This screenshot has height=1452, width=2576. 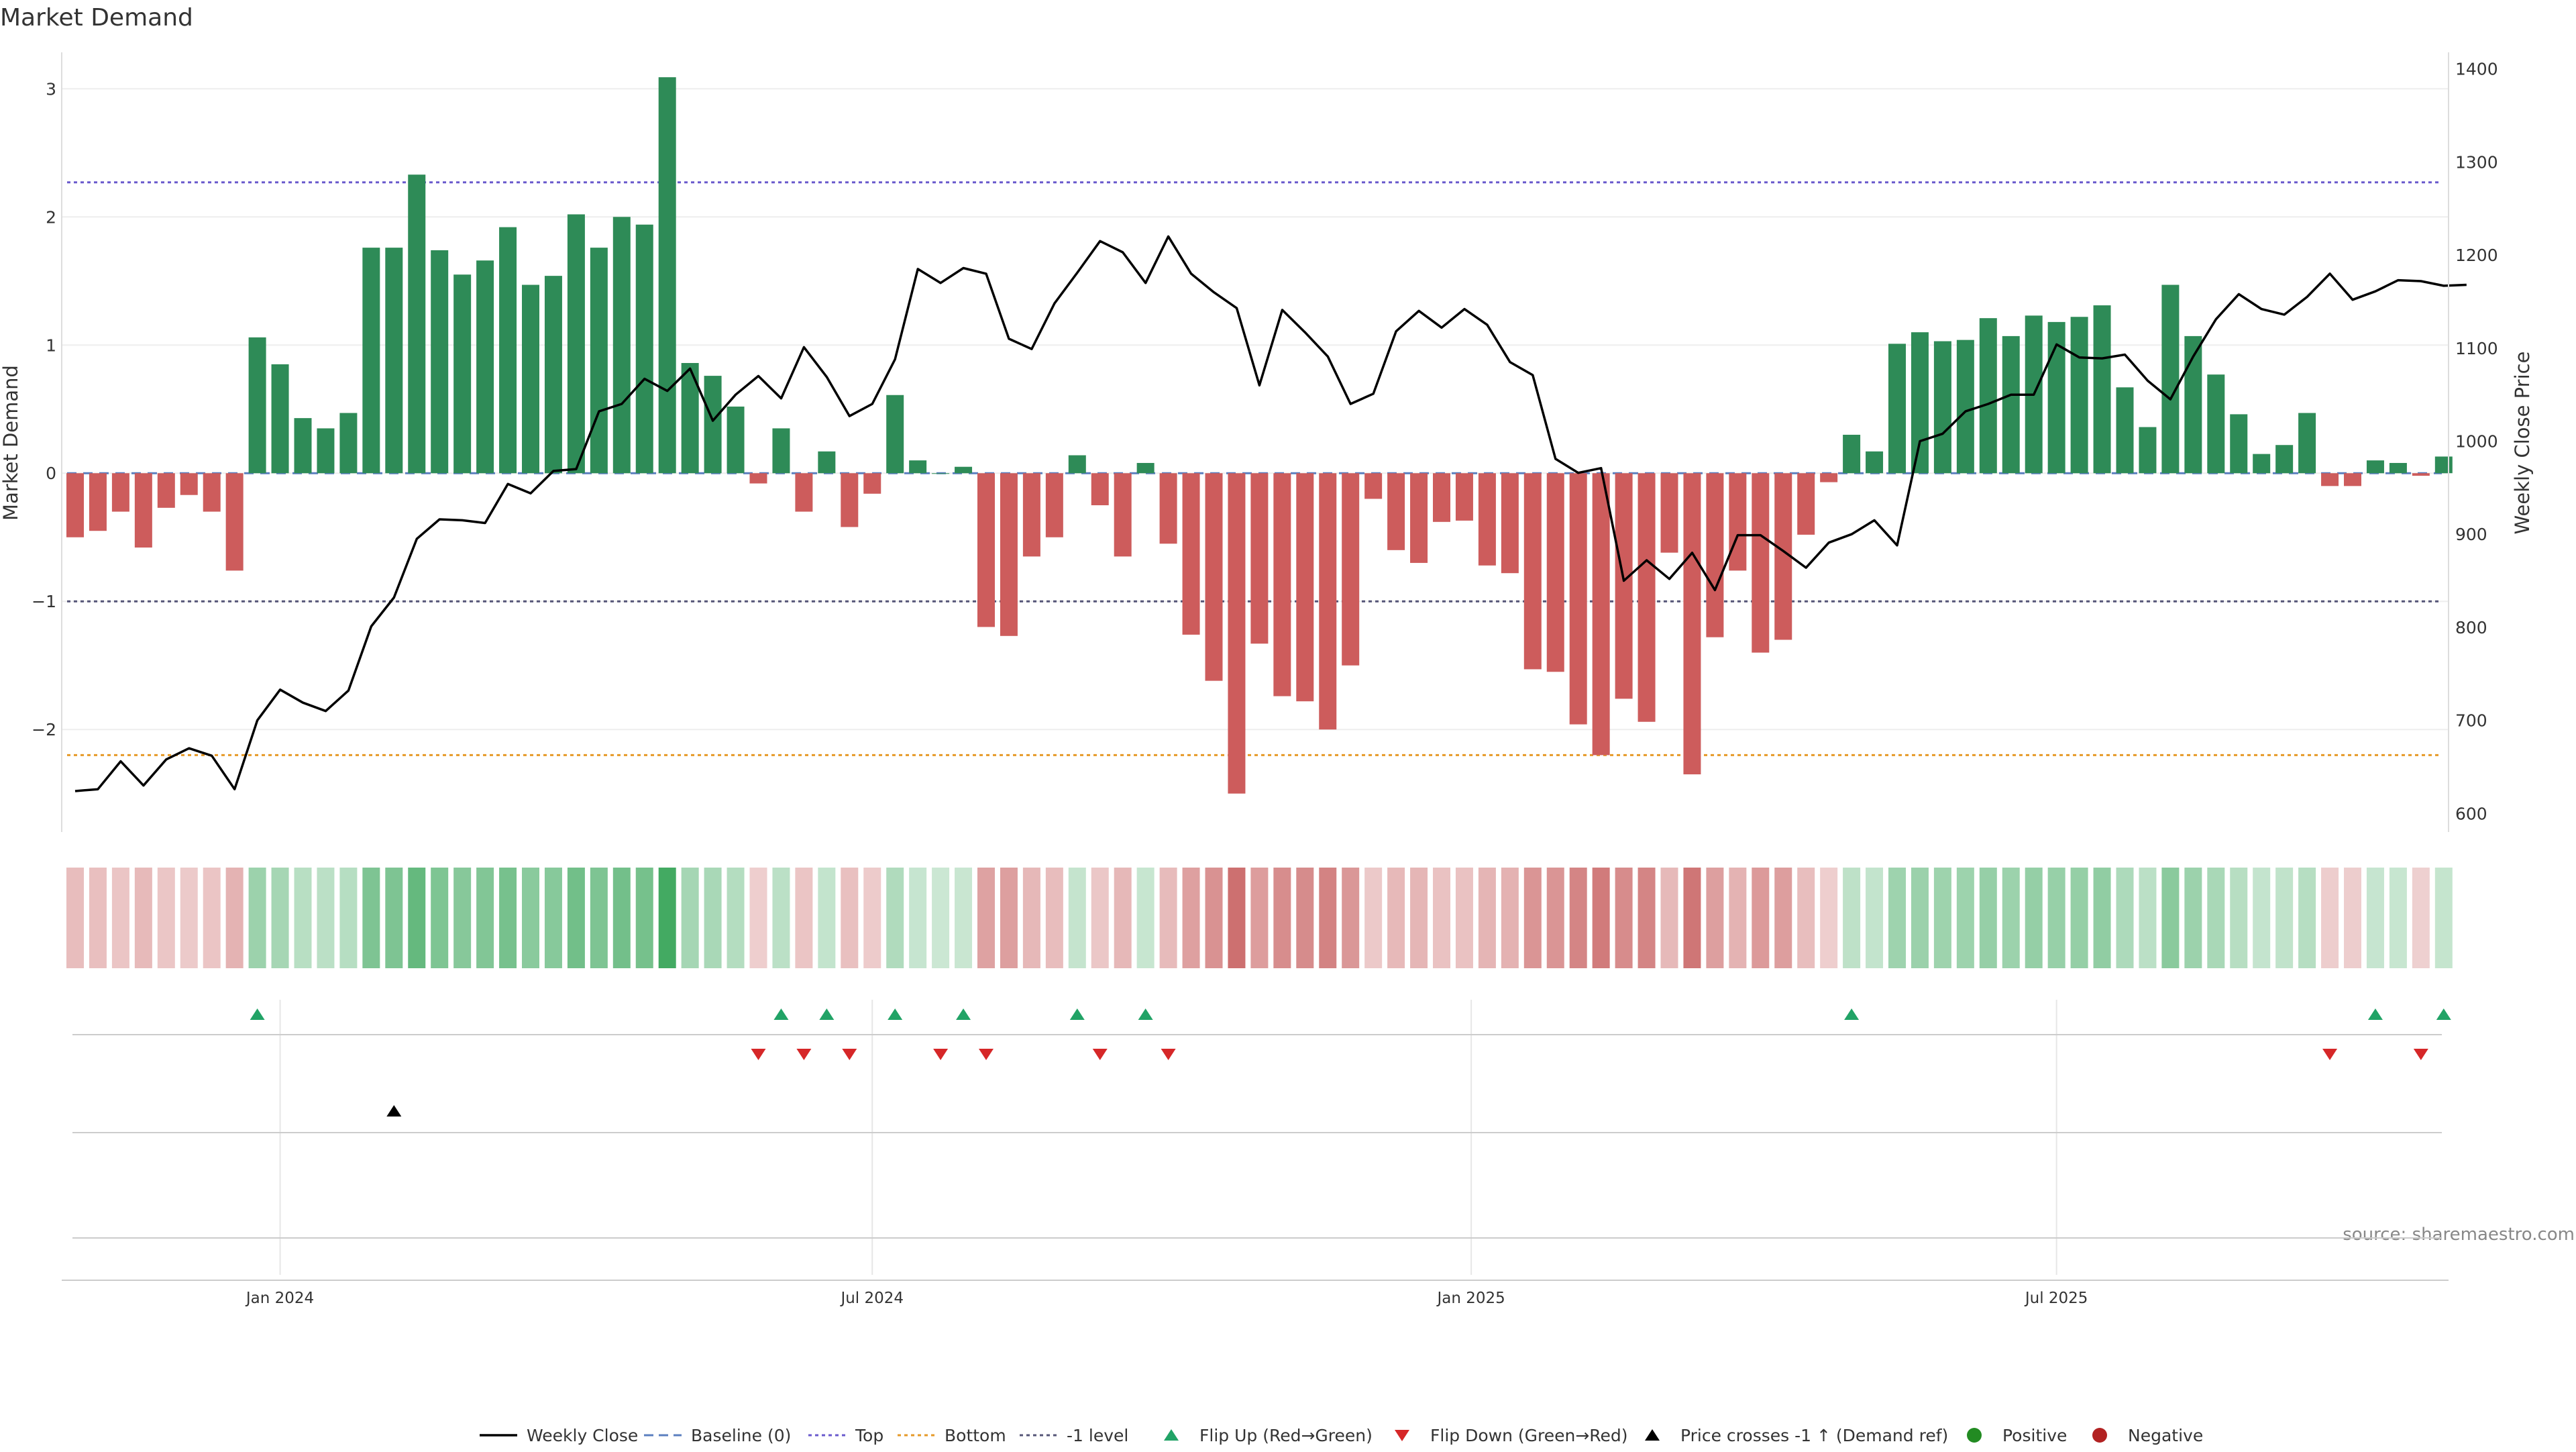 I want to click on y-axis-label-right: Weekly Close Price, so click(x=2522, y=444).